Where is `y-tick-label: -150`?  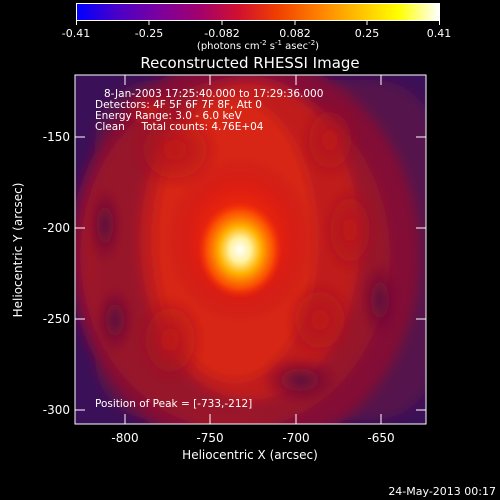 y-tick-label: -150 is located at coordinates (56, 137).